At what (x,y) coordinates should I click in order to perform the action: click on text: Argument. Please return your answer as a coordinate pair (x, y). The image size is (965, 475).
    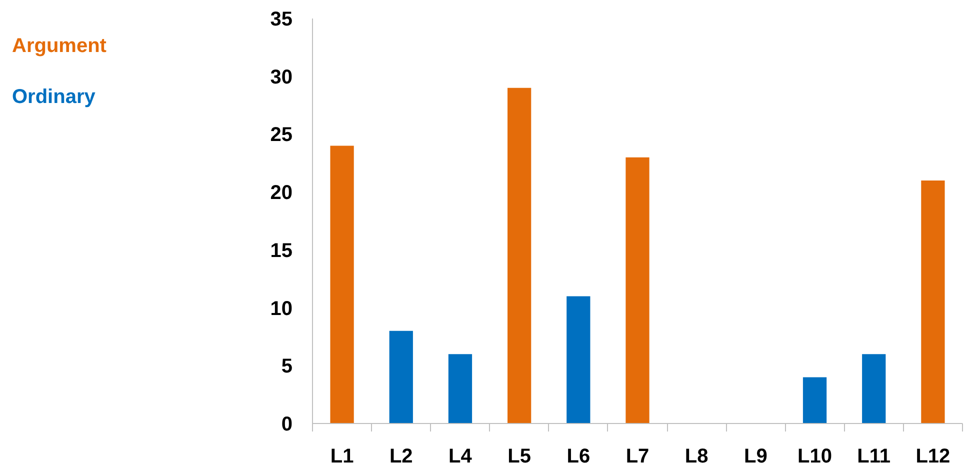
    Looking at the image, I should click on (59, 46).